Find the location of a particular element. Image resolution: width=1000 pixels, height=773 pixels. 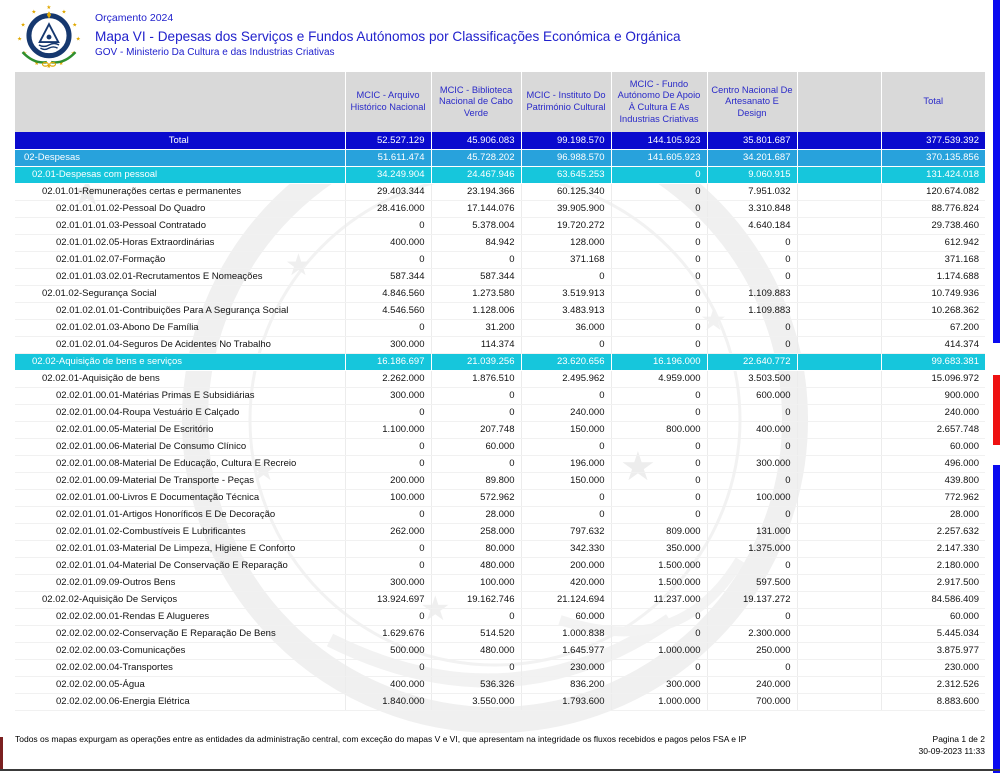

value-cell: 45.728.202 is located at coordinates (476, 158).